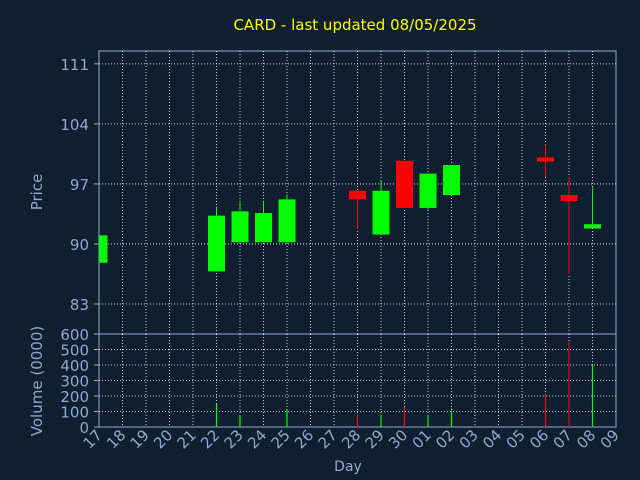 The width and height of the screenshot is (640, 480). What do you see at coordinates (348, 467) in the screenshot?
I see `x-axis-label: Day` at bounding box center [348, 467].